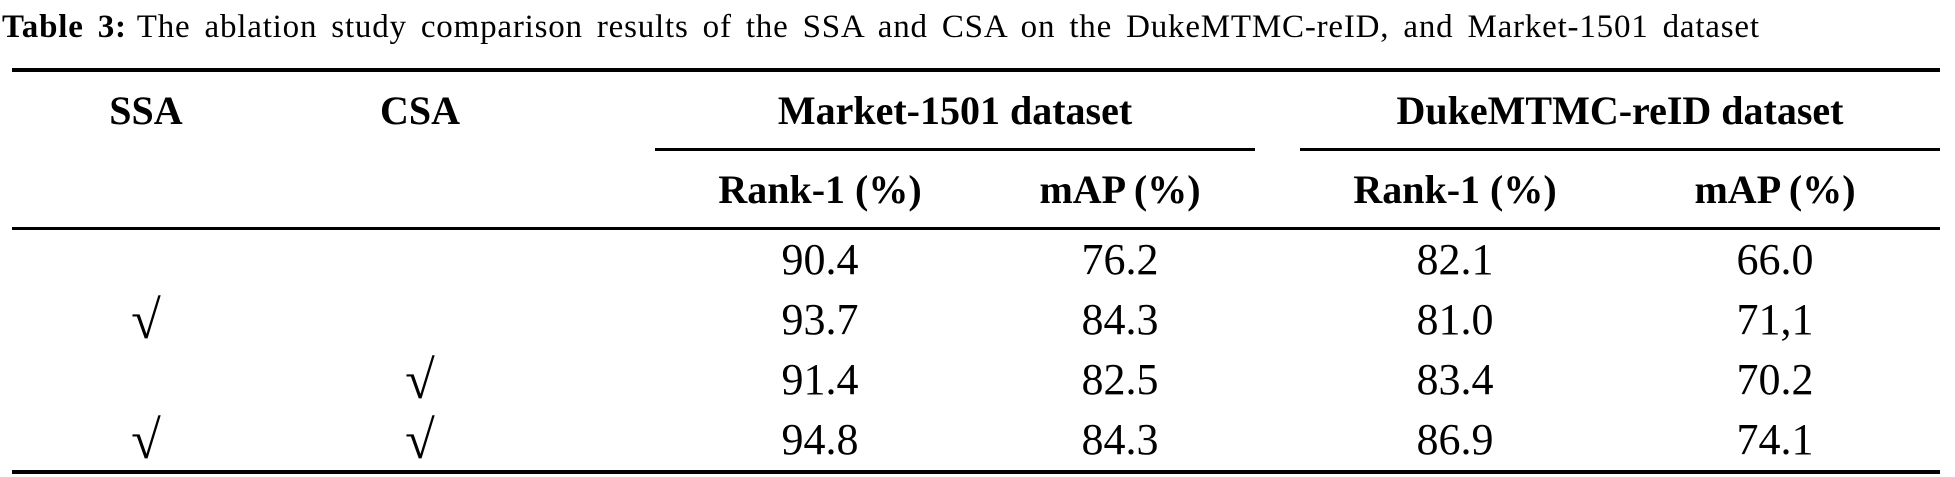 Image resolution: width=1955 pixels, height=477 pixels. What do you see at coordinates (1120, 259) in the screenshot?
I see `cell-market-map: 76.2` at bounding box center [1120, 259].